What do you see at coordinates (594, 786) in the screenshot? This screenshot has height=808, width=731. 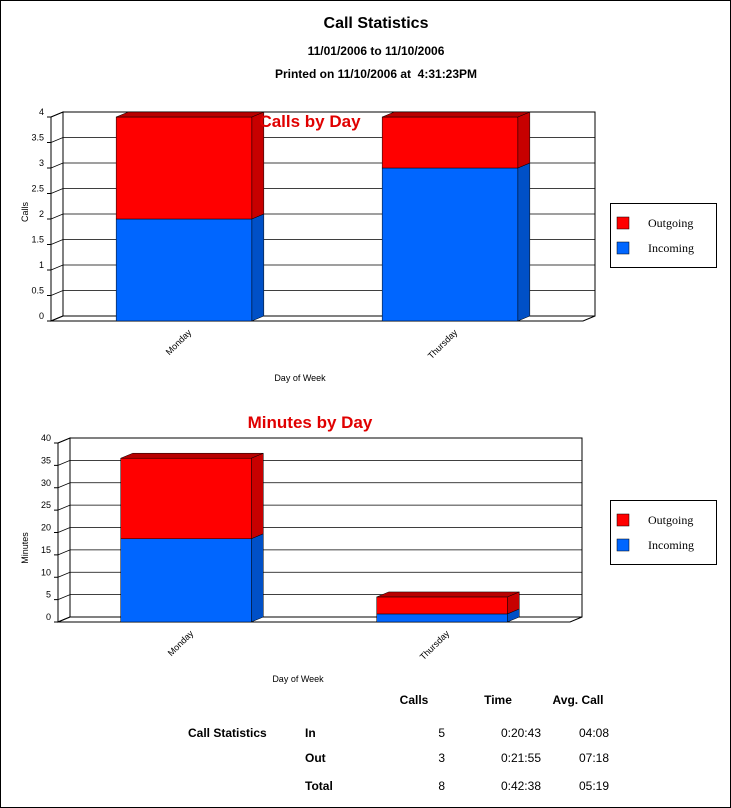 I see `table-cell: 05:19` at bounding box center [594, 786].